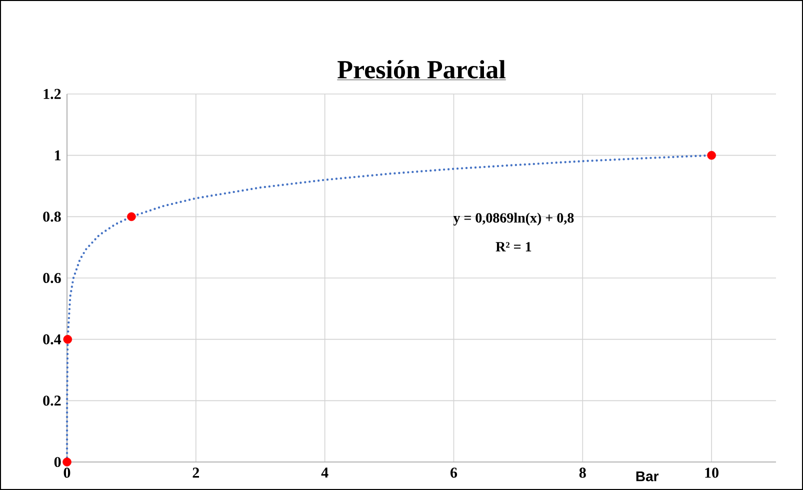 The height and width of the screenshot is (490, 803). What do you see at coordinates (582, 473) in the screenshot?
I see `x-tick-label: 8` at bounding box center [582, 473].